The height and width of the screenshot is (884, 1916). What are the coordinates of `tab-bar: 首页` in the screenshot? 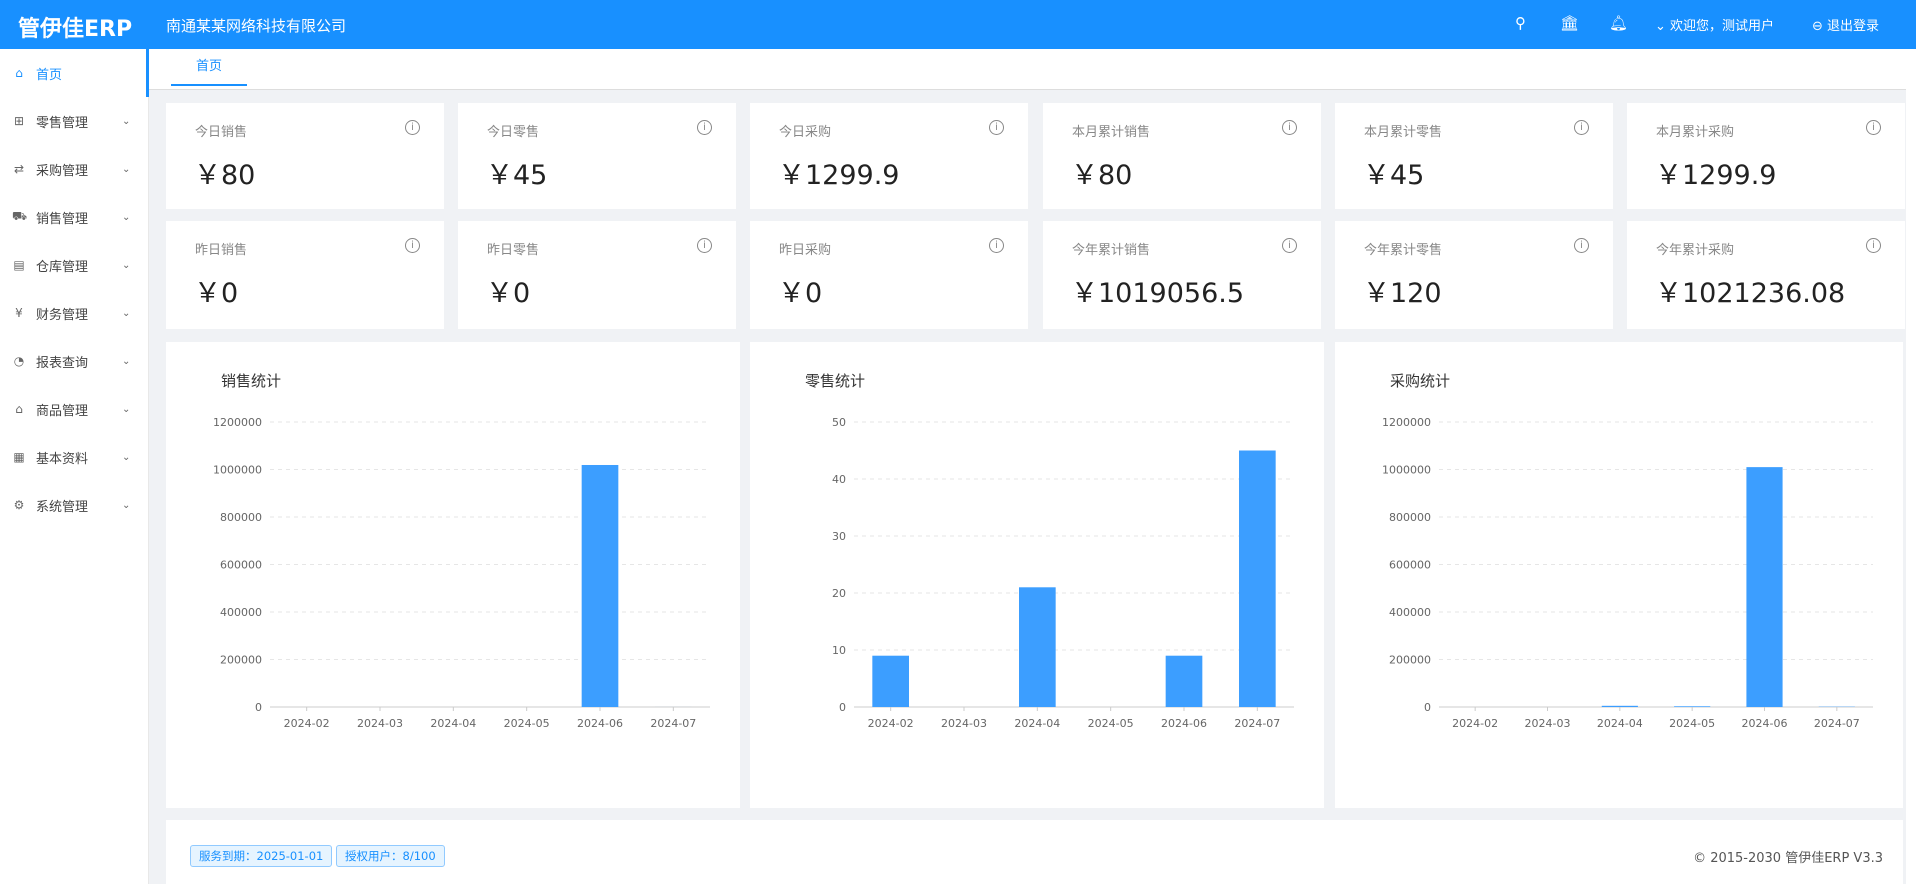 It's located at (1032, 69).